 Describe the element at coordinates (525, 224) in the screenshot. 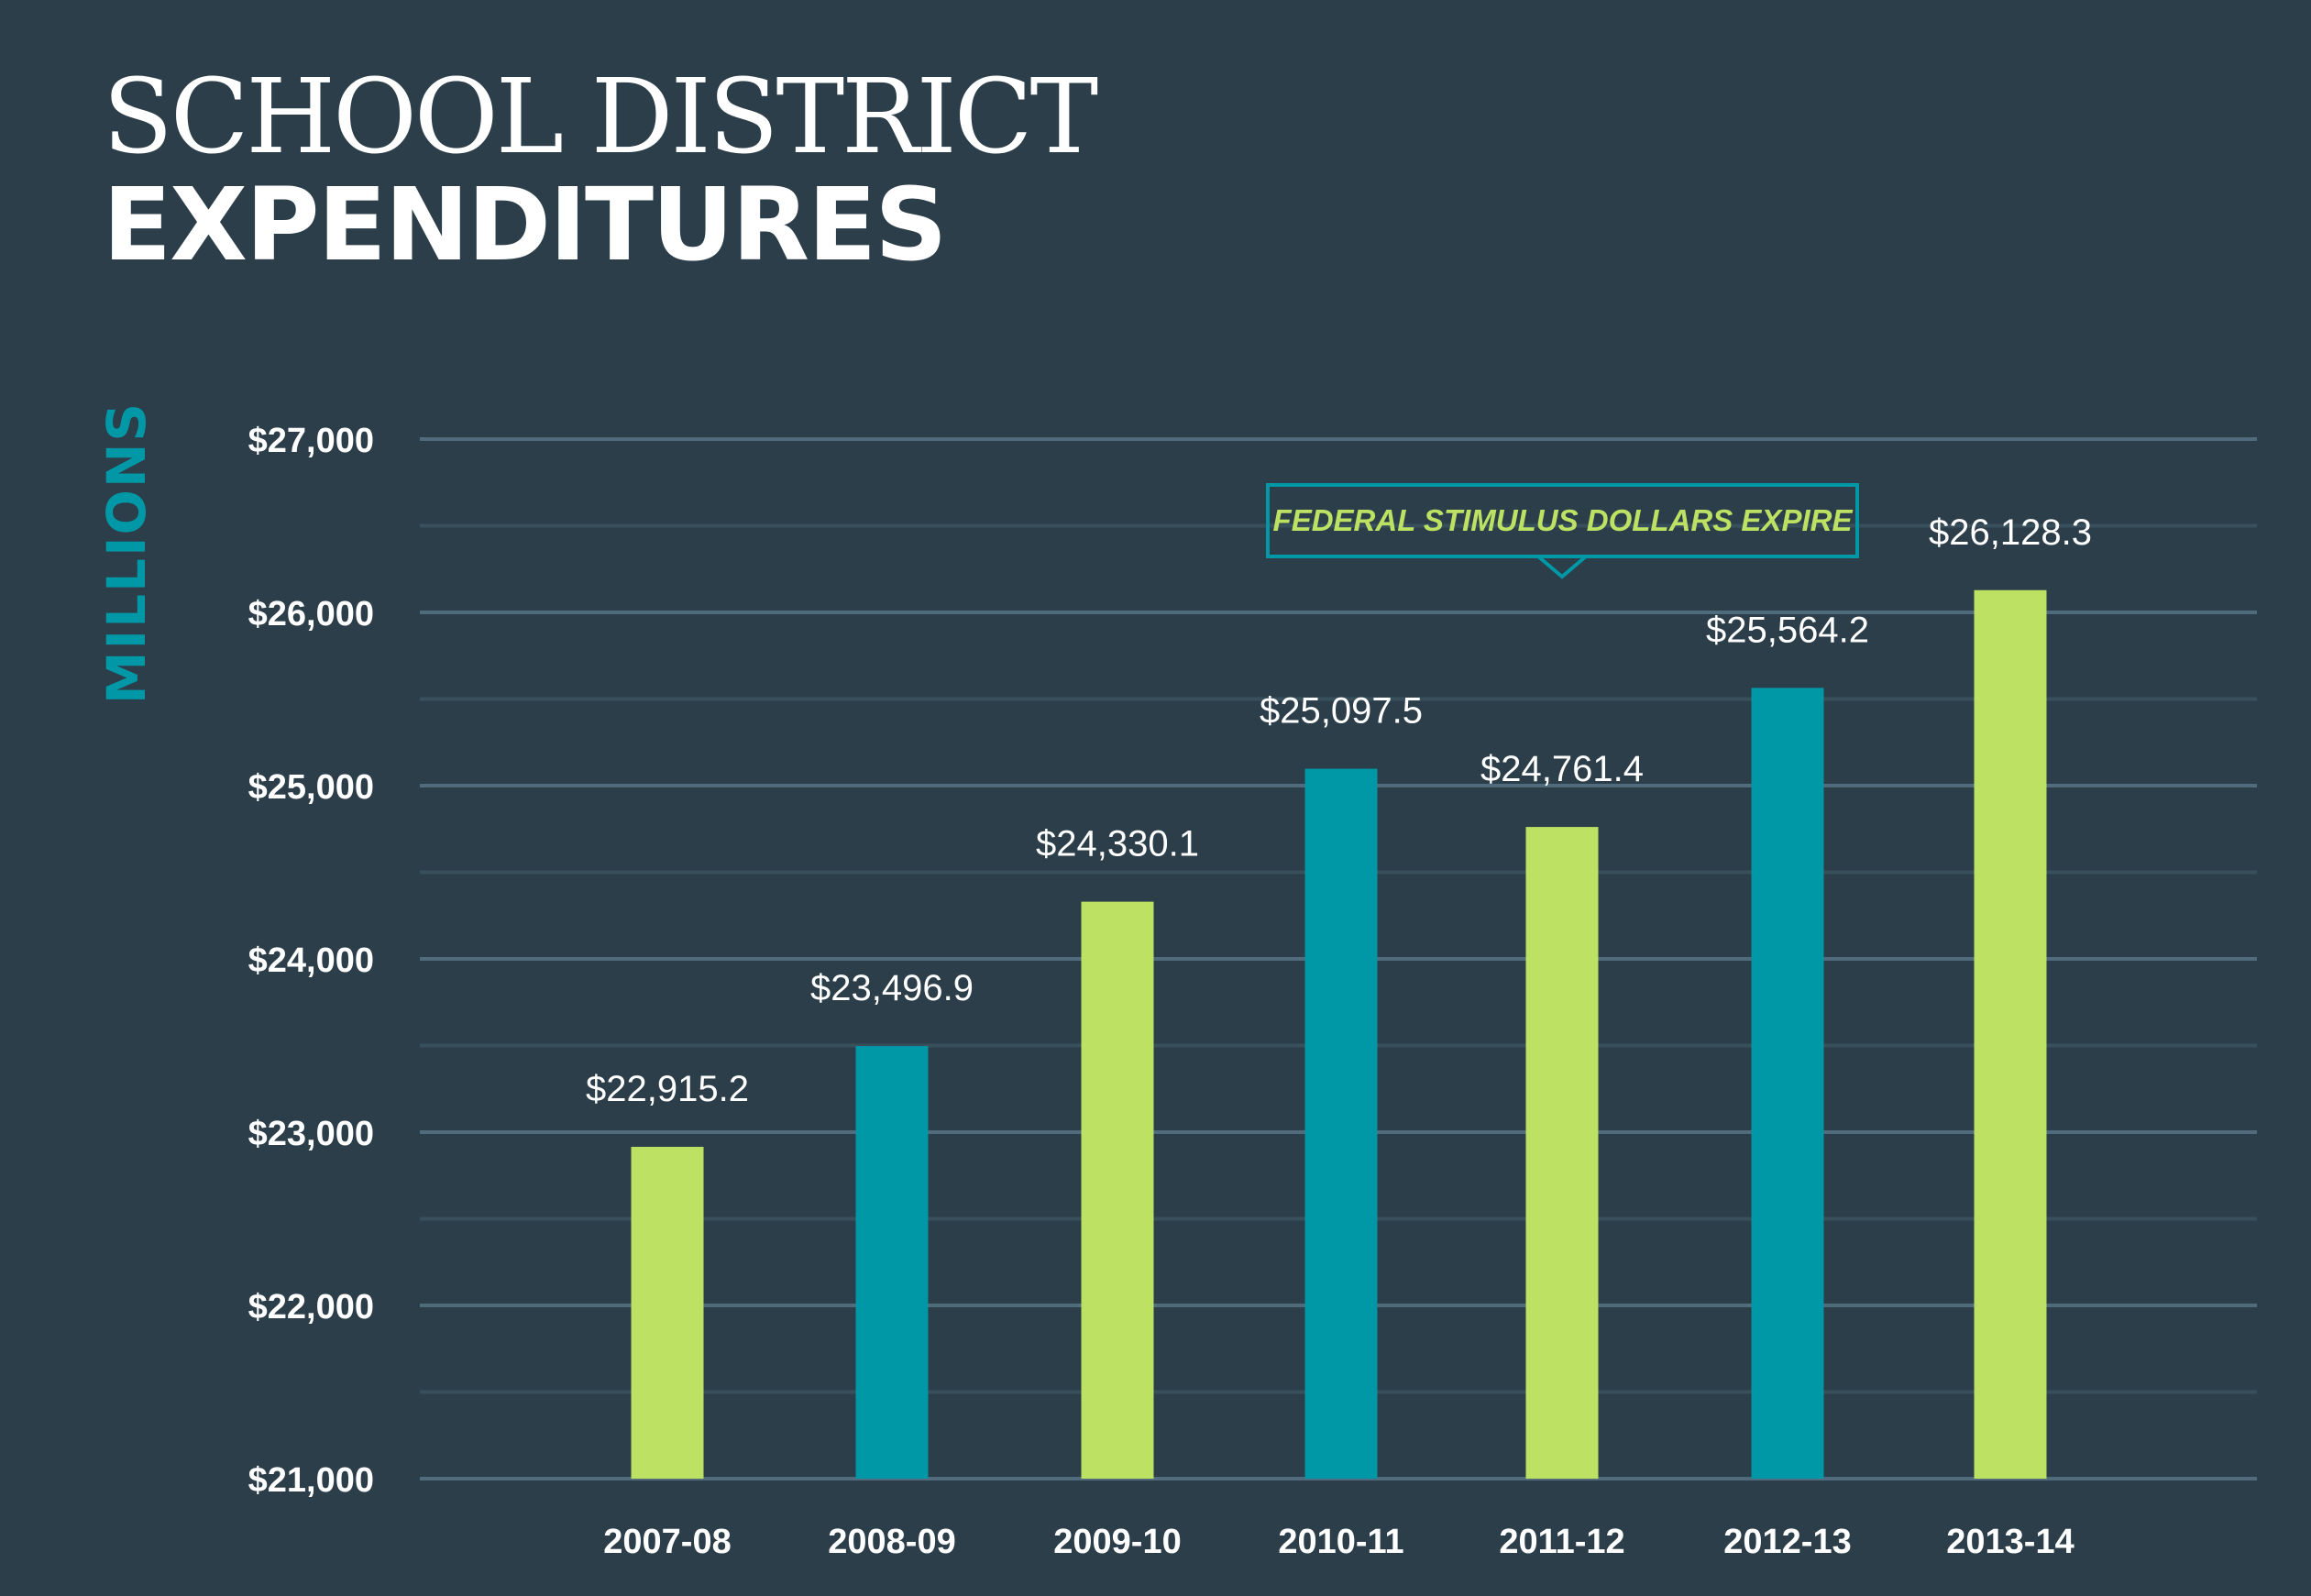

I see `chart-title-line2: EXPENDITURES` at that location.